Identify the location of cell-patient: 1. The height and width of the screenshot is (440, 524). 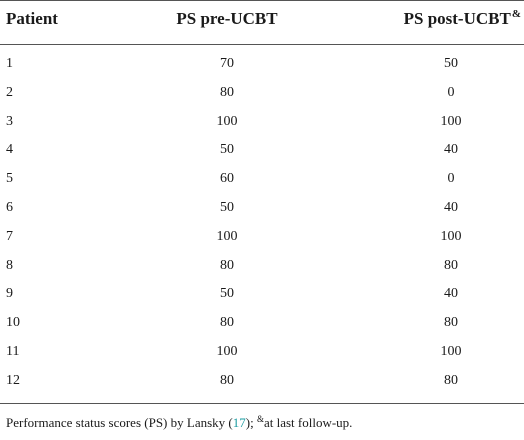
(9, 63).